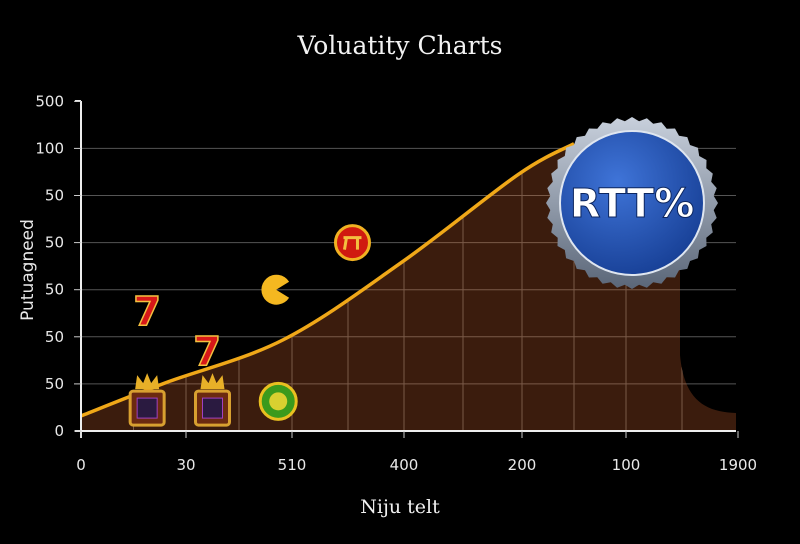 The image size is (800, 544). I want to click on y-tick-label: 500, so click(49, 101).